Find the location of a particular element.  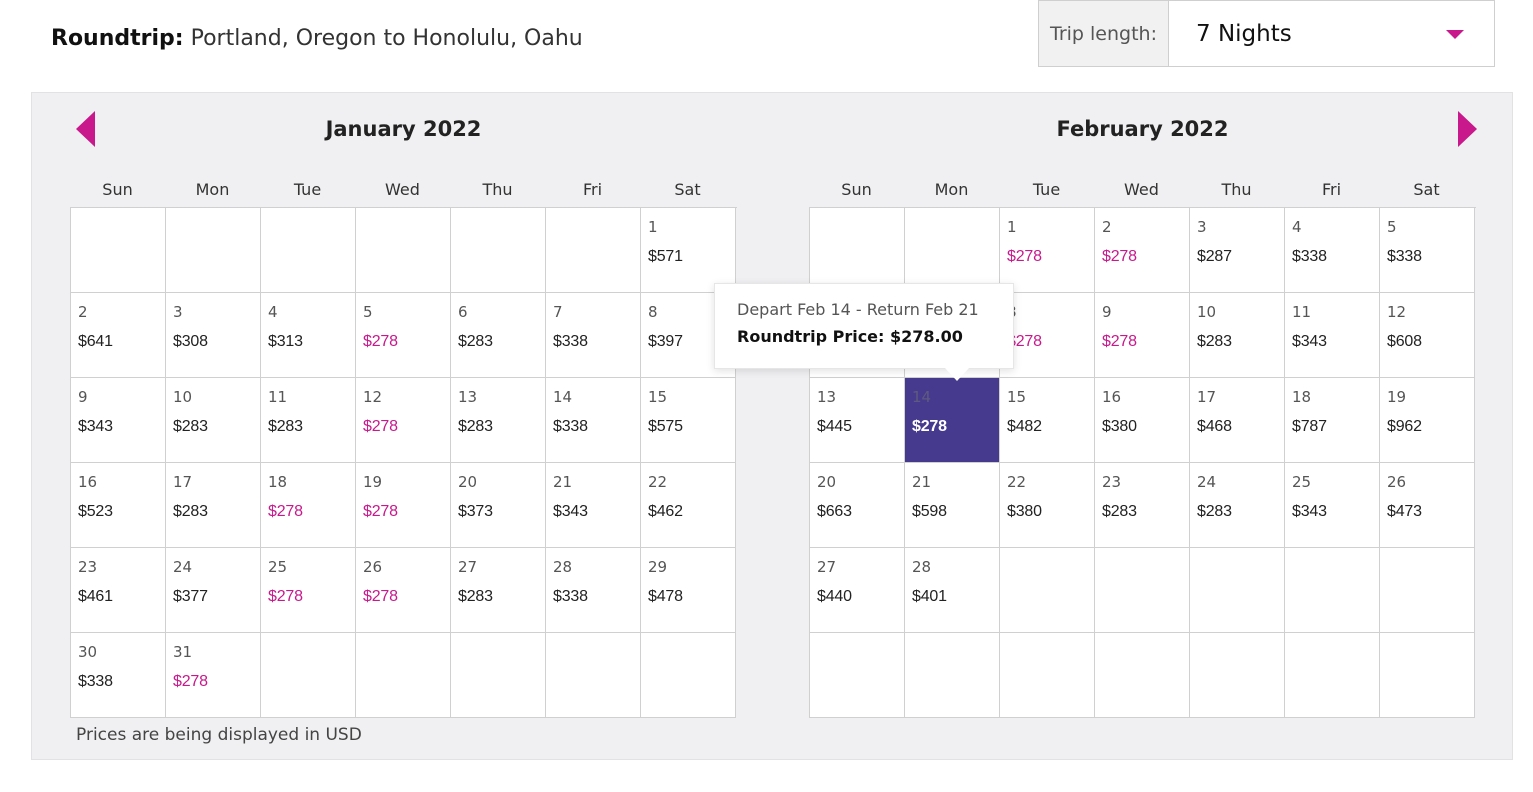

day-cell: 19 $278 is located at coordinates (403, 505).